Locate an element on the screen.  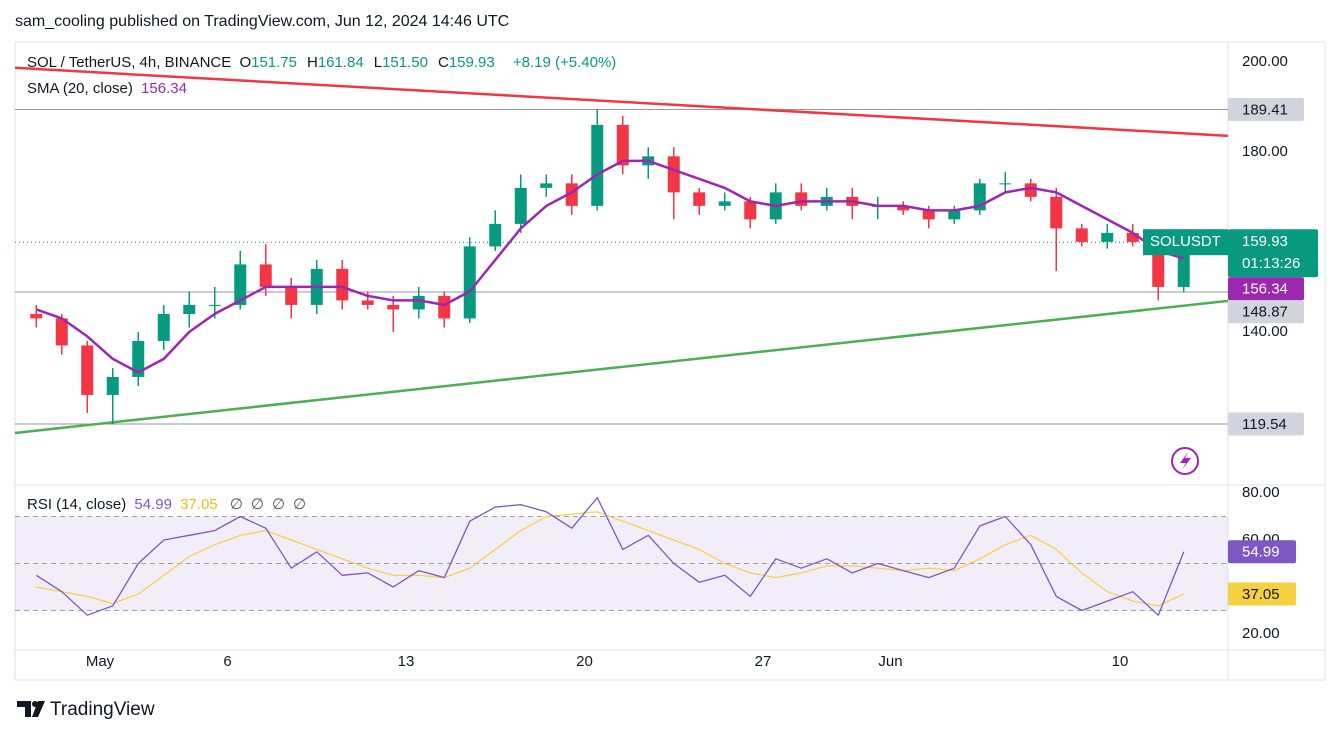
x-tick-label: 20 is located at coordinates (584, 661).